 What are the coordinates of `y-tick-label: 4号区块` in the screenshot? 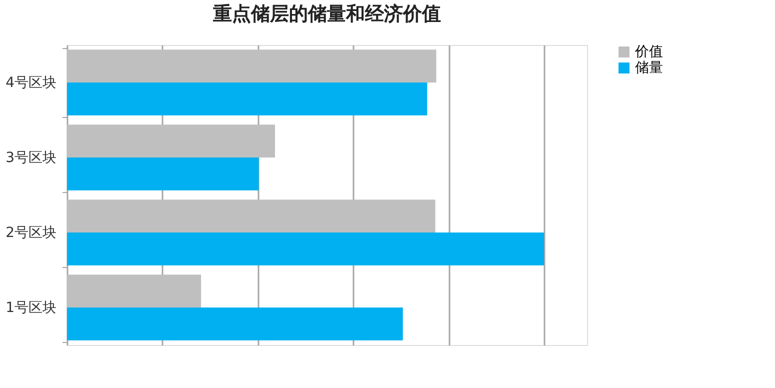 It's located at (31, 83).